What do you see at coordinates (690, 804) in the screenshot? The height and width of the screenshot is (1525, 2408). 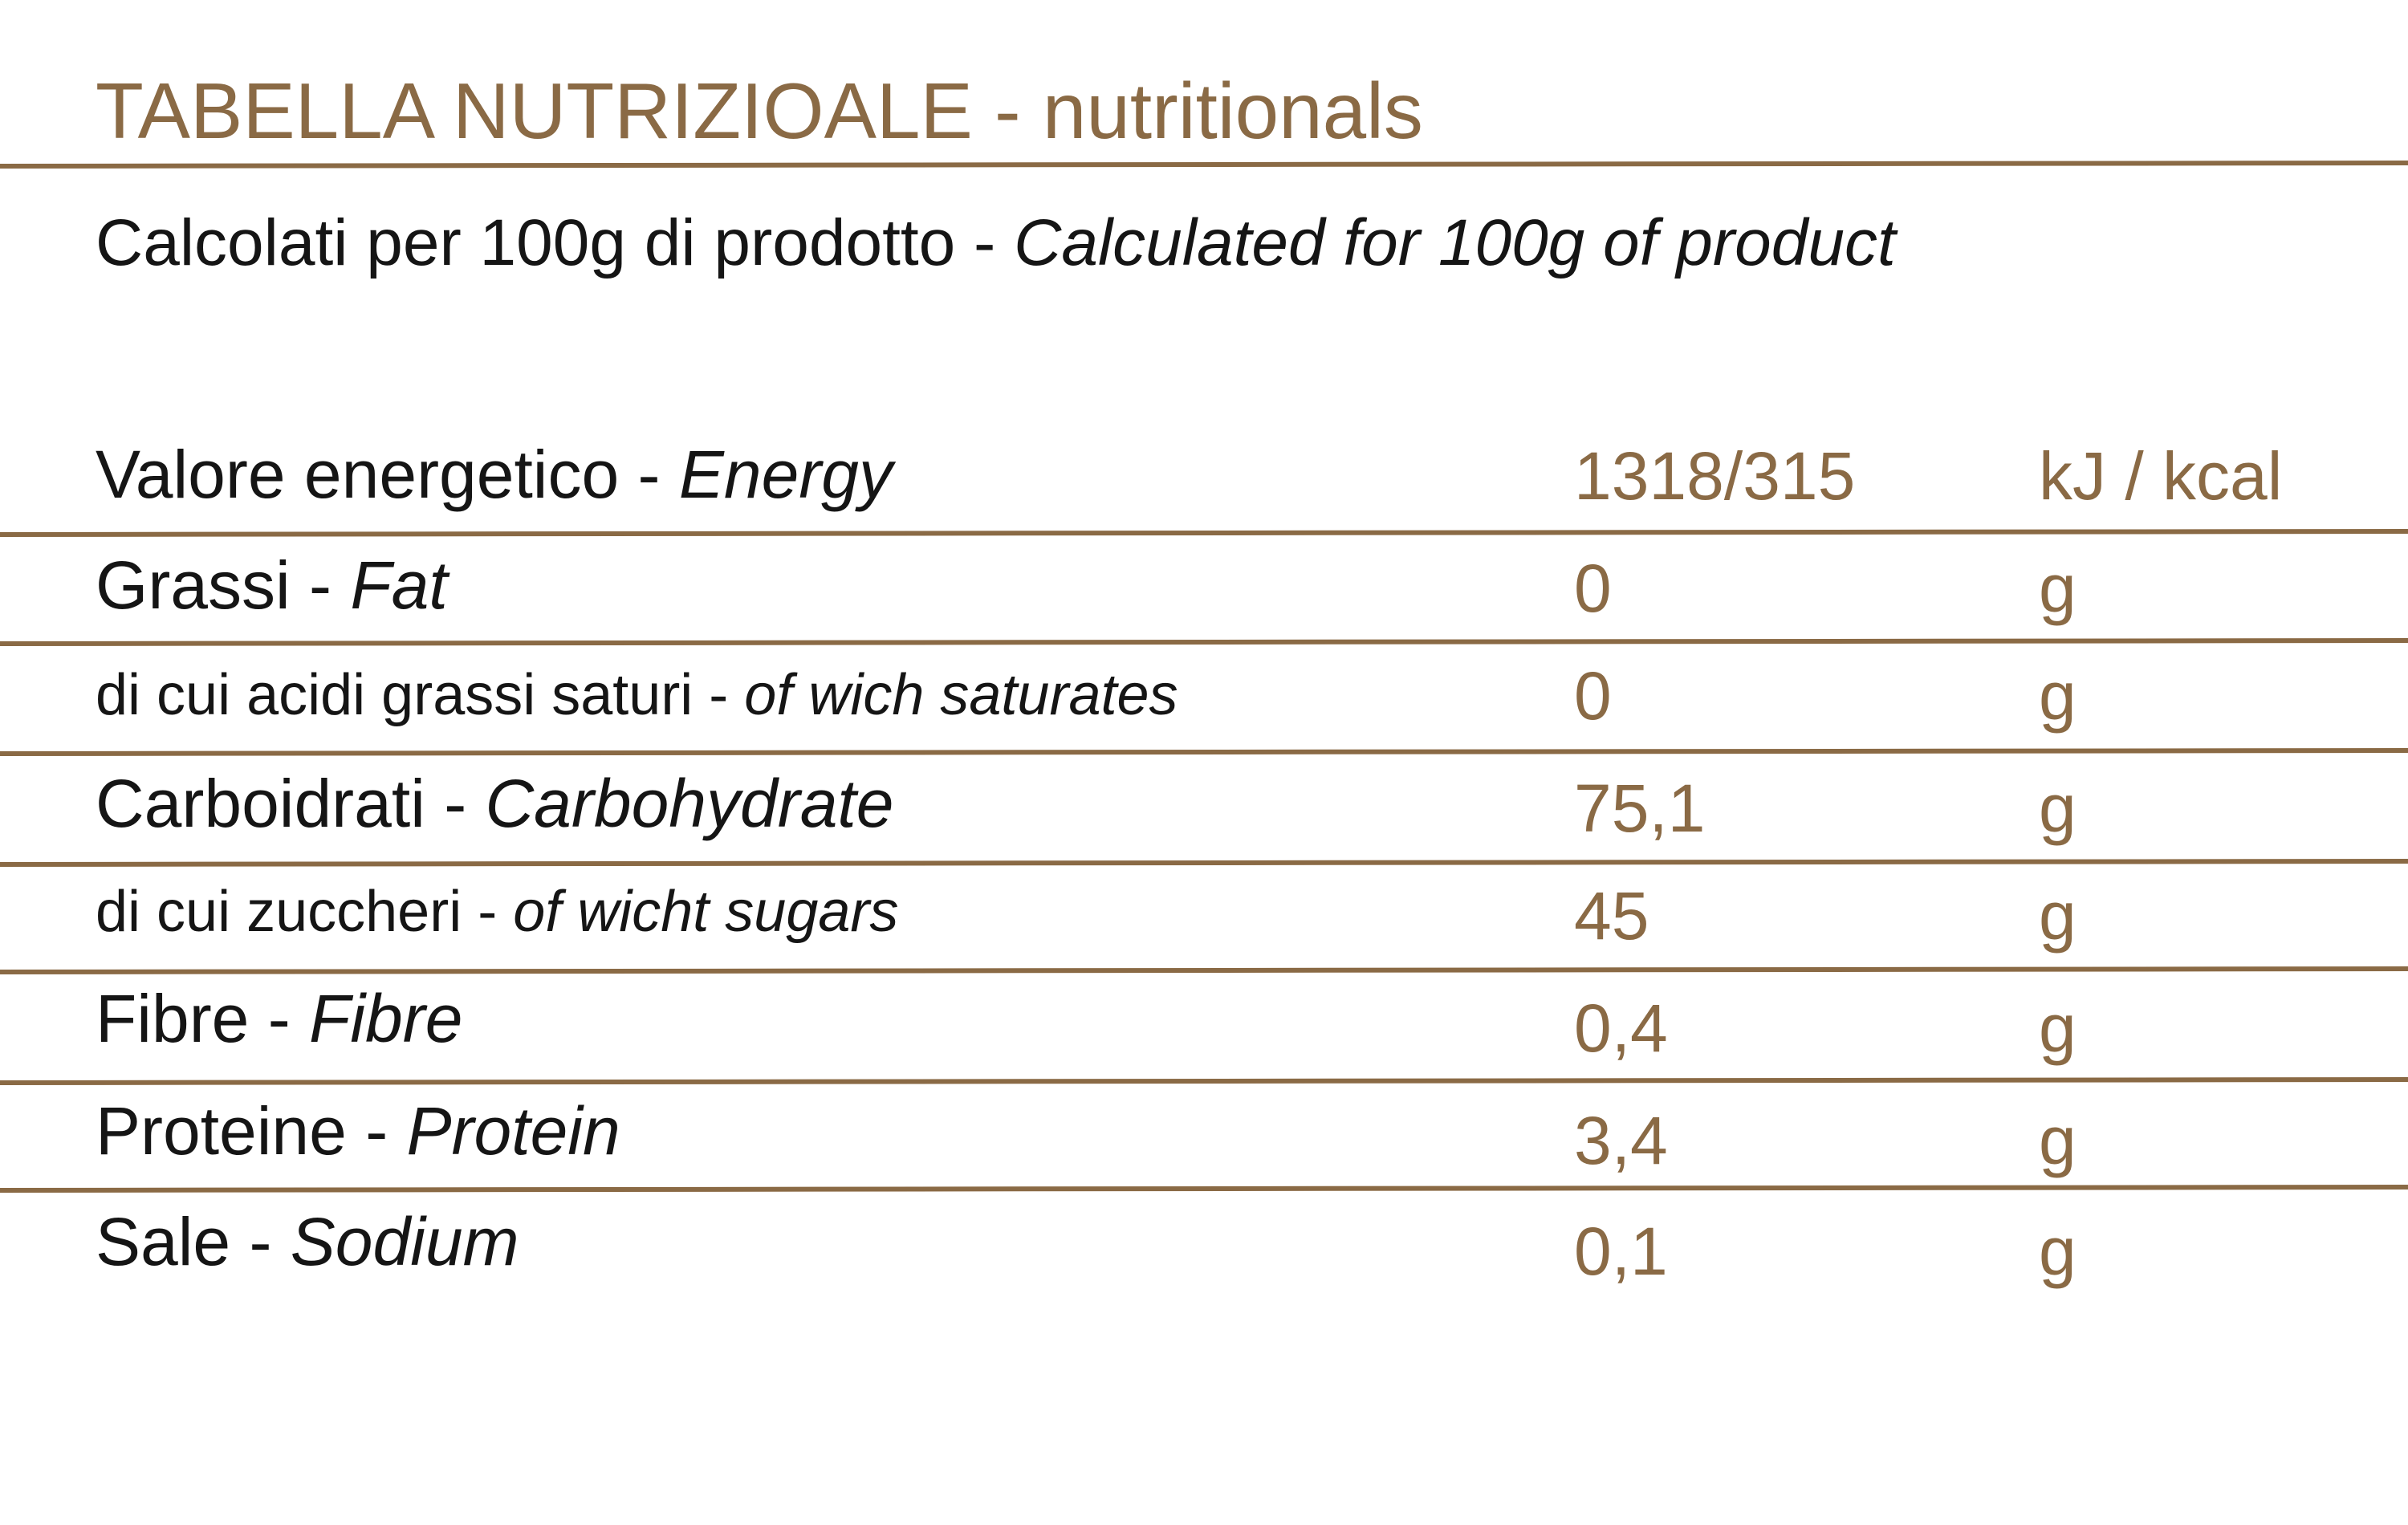 I see `label-english: Carbohydrate` at bounding box center [690, 804].